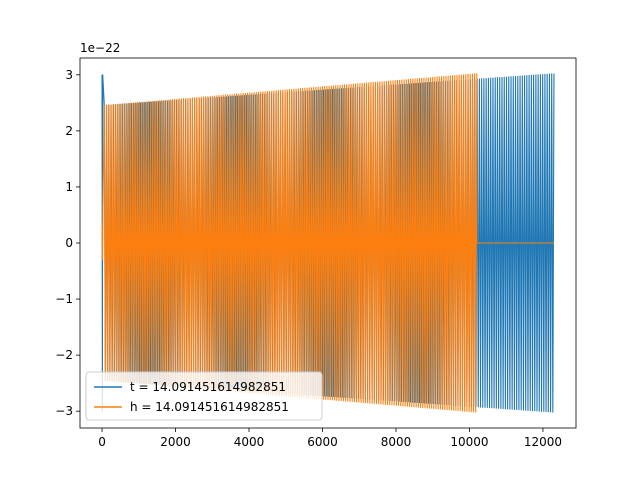 This screenshot has height=480, width=640. I want to click on y-tick-label: −1, so click(64, 299).